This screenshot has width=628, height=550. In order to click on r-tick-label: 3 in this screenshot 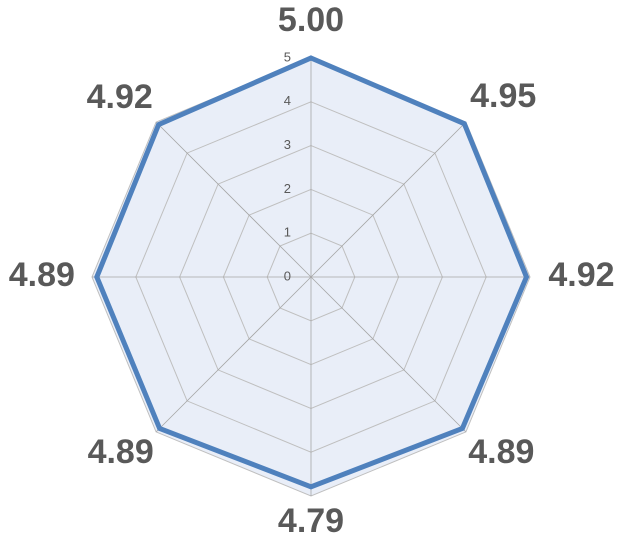, I will do `click(287, 144)`.